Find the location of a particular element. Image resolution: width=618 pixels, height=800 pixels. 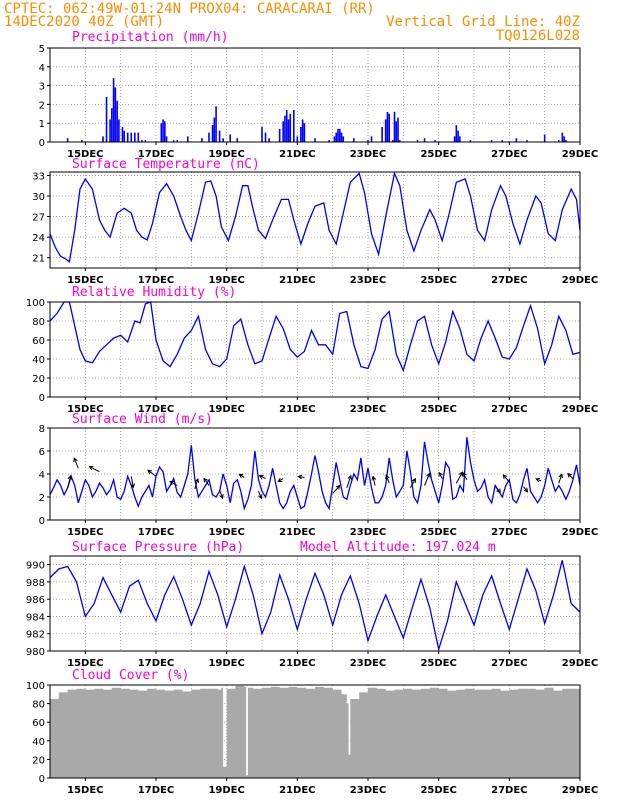

precip-ytick-label: 4 is located at coordinates (42, 68).